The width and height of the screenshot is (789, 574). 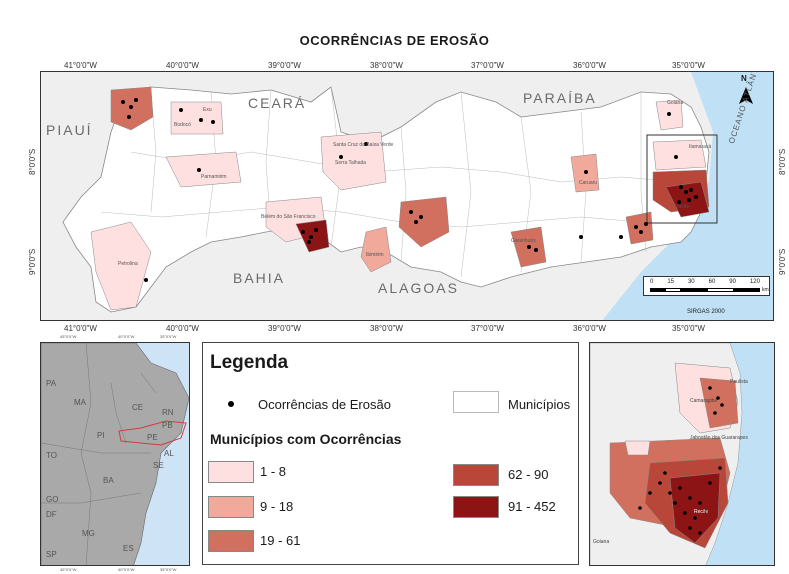 I want to click on class-label-1: 1 - 8, so click(x=273, y=471).